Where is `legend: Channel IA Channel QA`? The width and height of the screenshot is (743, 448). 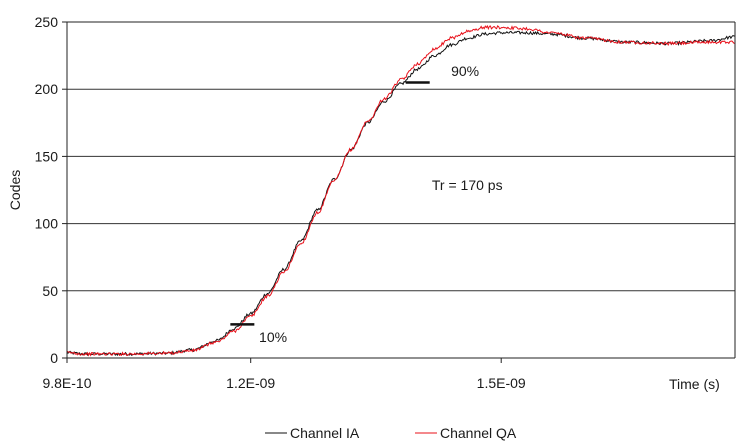 legend: Channel IA Channel QA is located at coordinates (391, 433).